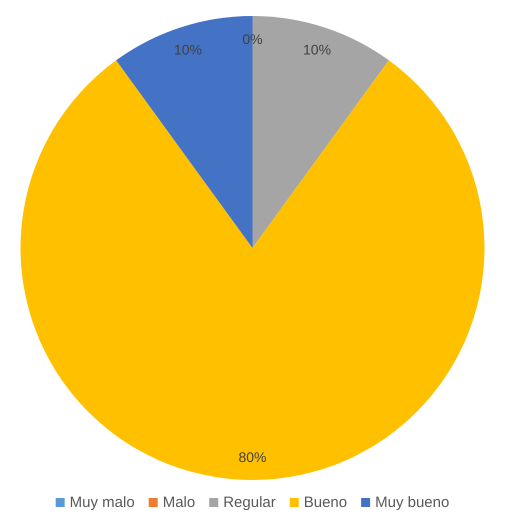 The width and height of the screenshot is (505, 527). I want to click on legend-label: Regular, so click(249, 502).